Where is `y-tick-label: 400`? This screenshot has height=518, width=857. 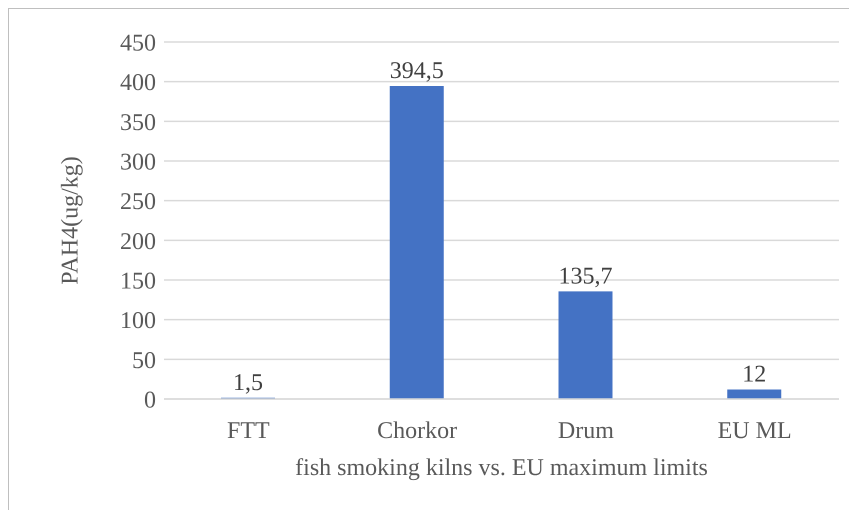 y-tick-label: 400 is located at coordinates (138, 83).